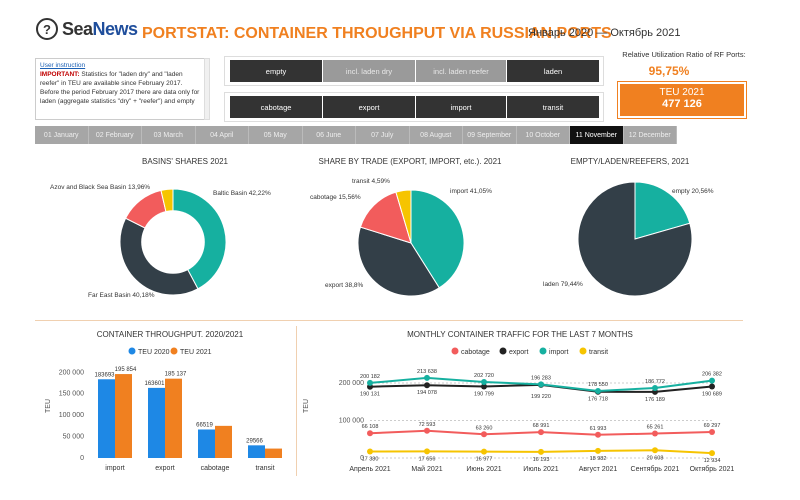 Image resolution: width=800 pixels, height=500 pixels. I want to click on pie3-label-laden: laden 79,44%, so click(563, 284).